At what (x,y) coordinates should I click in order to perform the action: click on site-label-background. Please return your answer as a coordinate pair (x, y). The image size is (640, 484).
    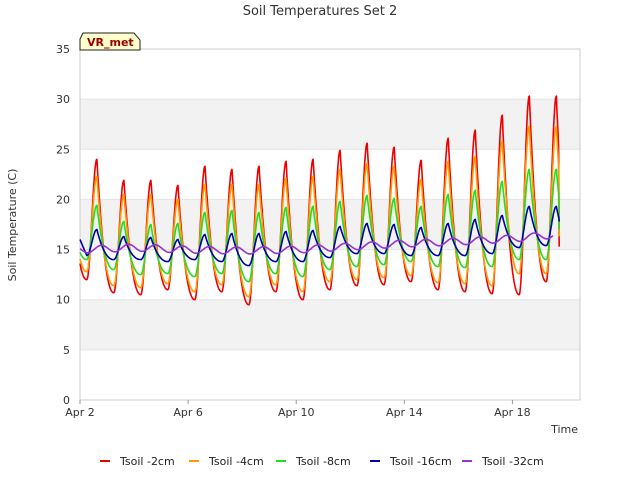
    Looking at the image, I should click on (110, 41).